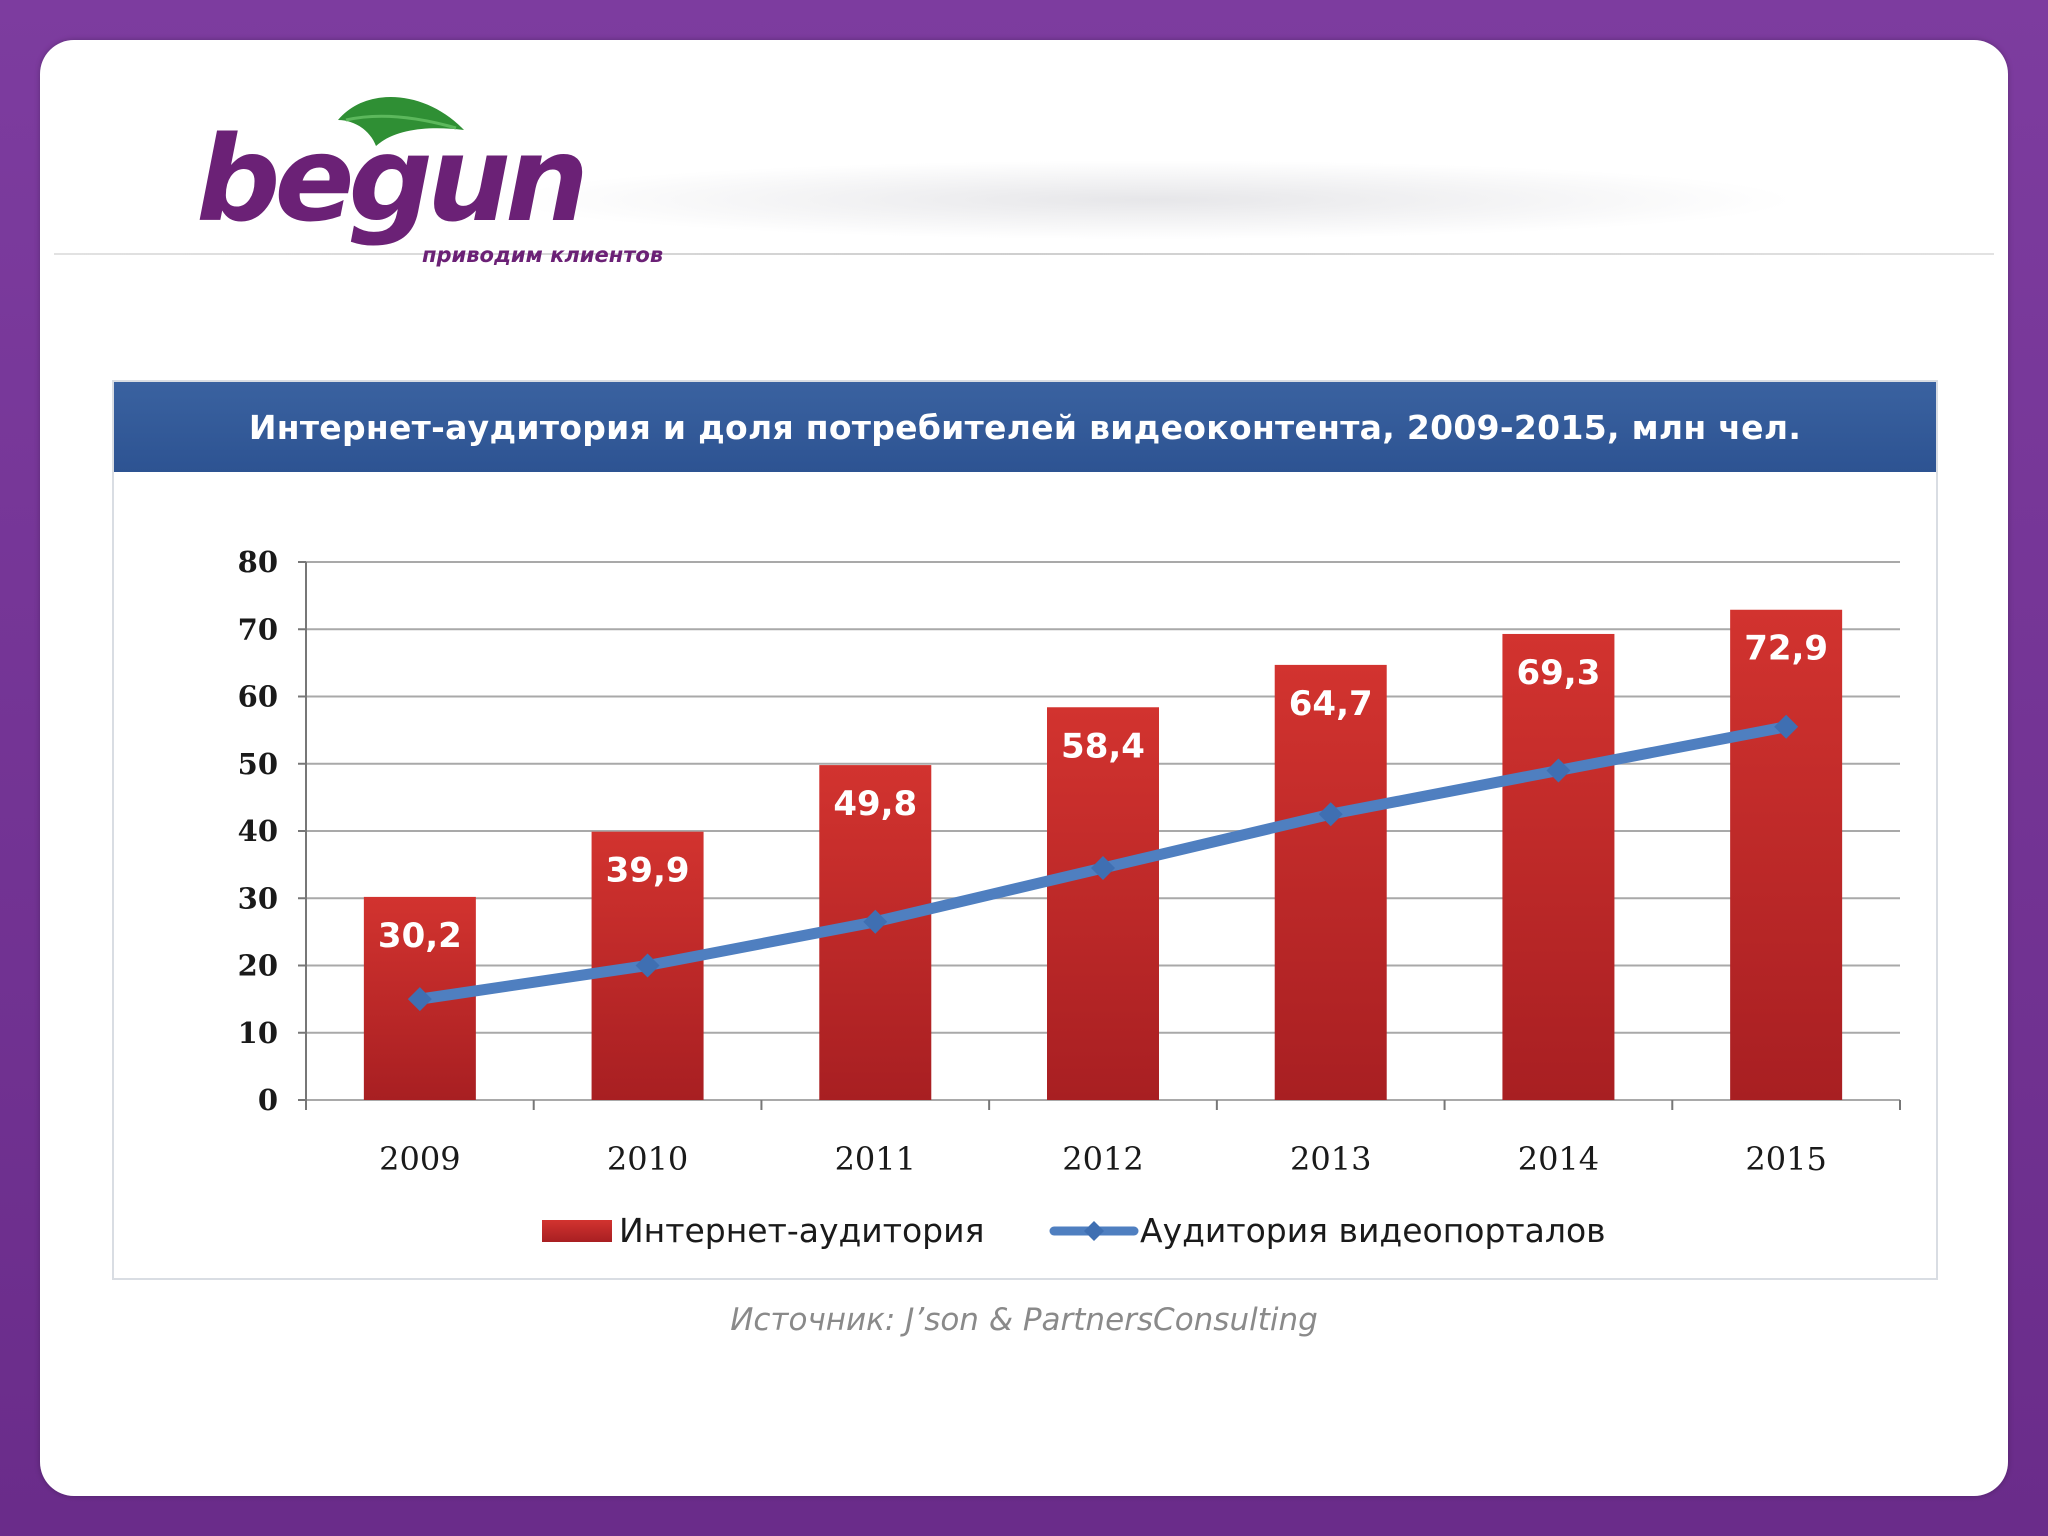  I want to click on y-tick-label: 50, so click(258, 764).